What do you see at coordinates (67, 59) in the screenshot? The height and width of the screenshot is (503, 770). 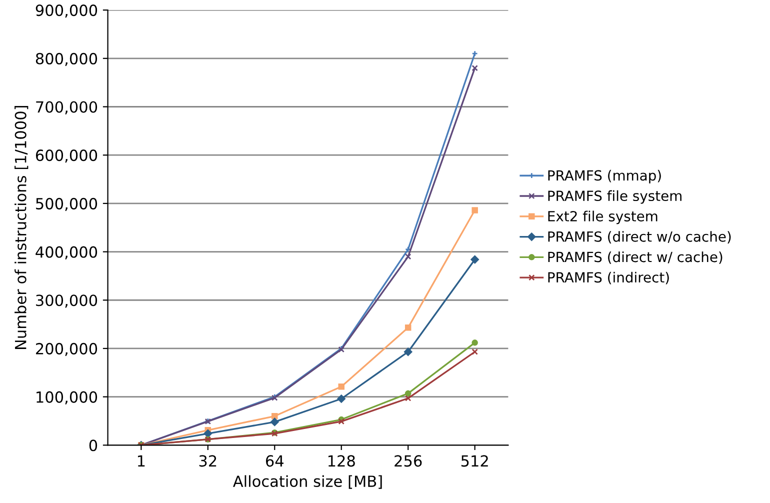 I see `y-tick-label: 800,000` at bounding box center [67, 59].